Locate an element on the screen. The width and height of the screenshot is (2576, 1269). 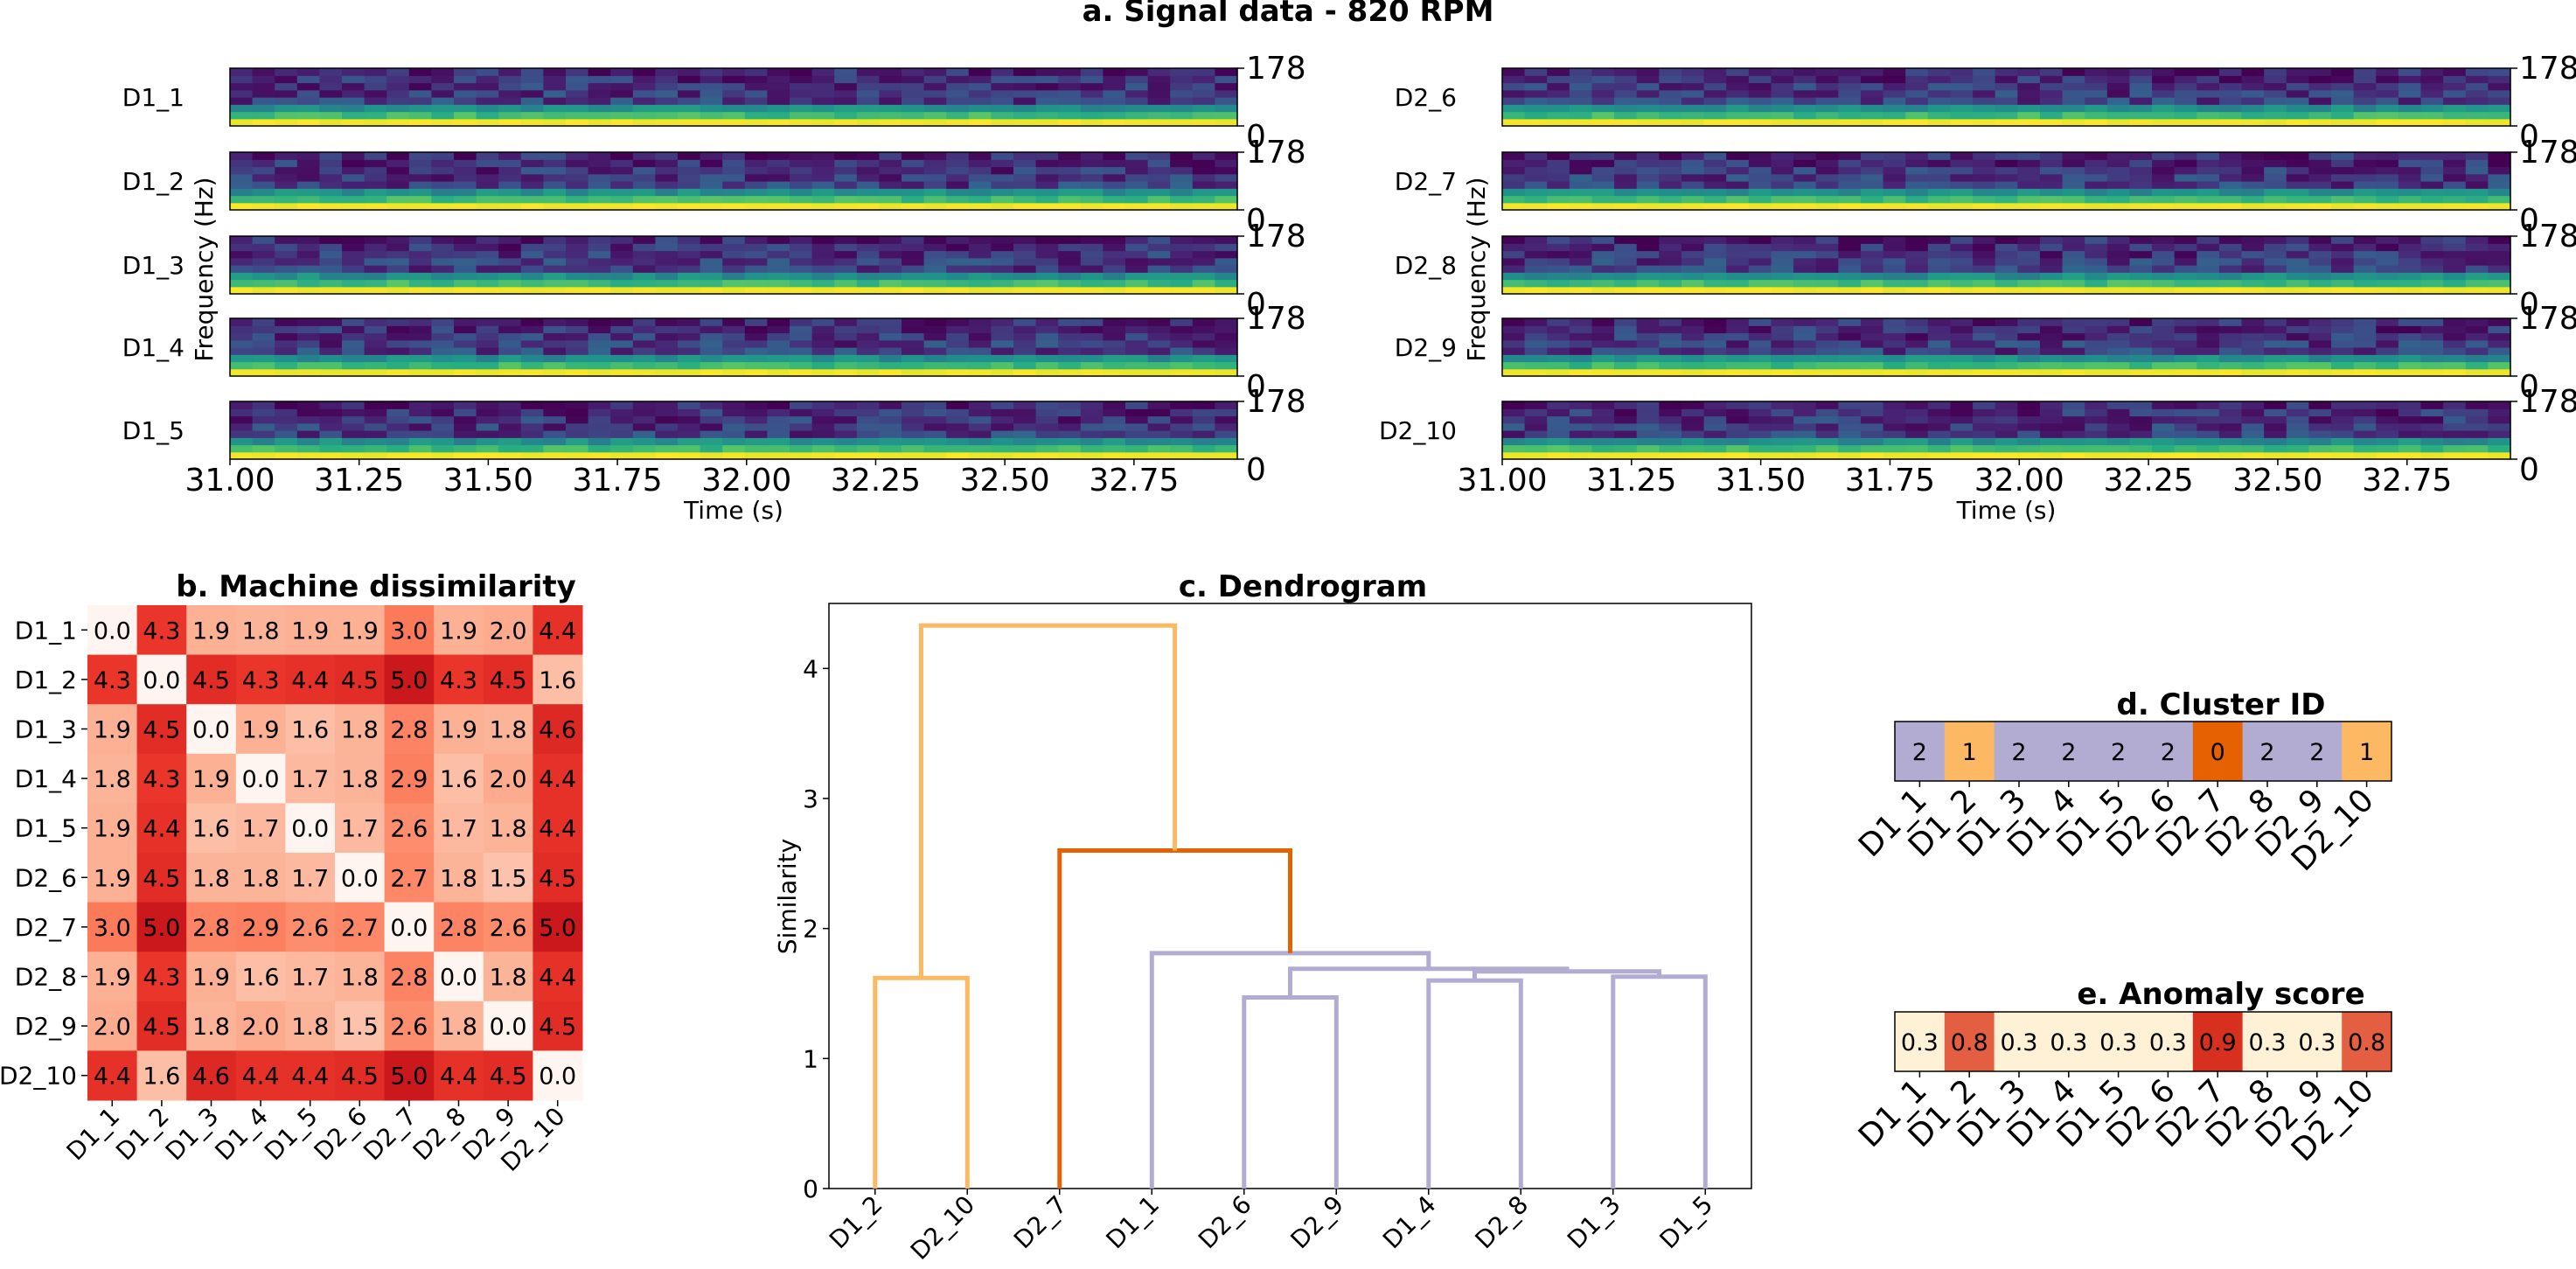
matrix-value: 4.3 is located at coordinates (161, 631).